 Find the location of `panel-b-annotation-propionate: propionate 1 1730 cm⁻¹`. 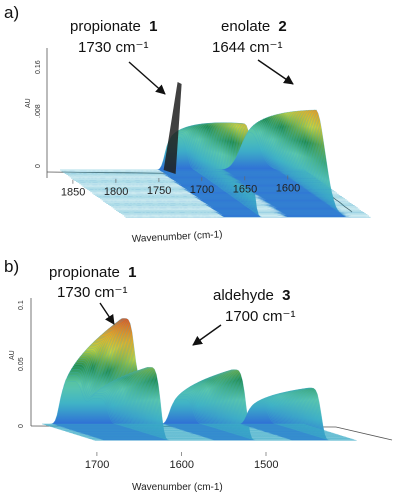

panel-b-annotation-propionate: propionate 1 1730 cm⁻¹ is located at coordinates (92, 294).